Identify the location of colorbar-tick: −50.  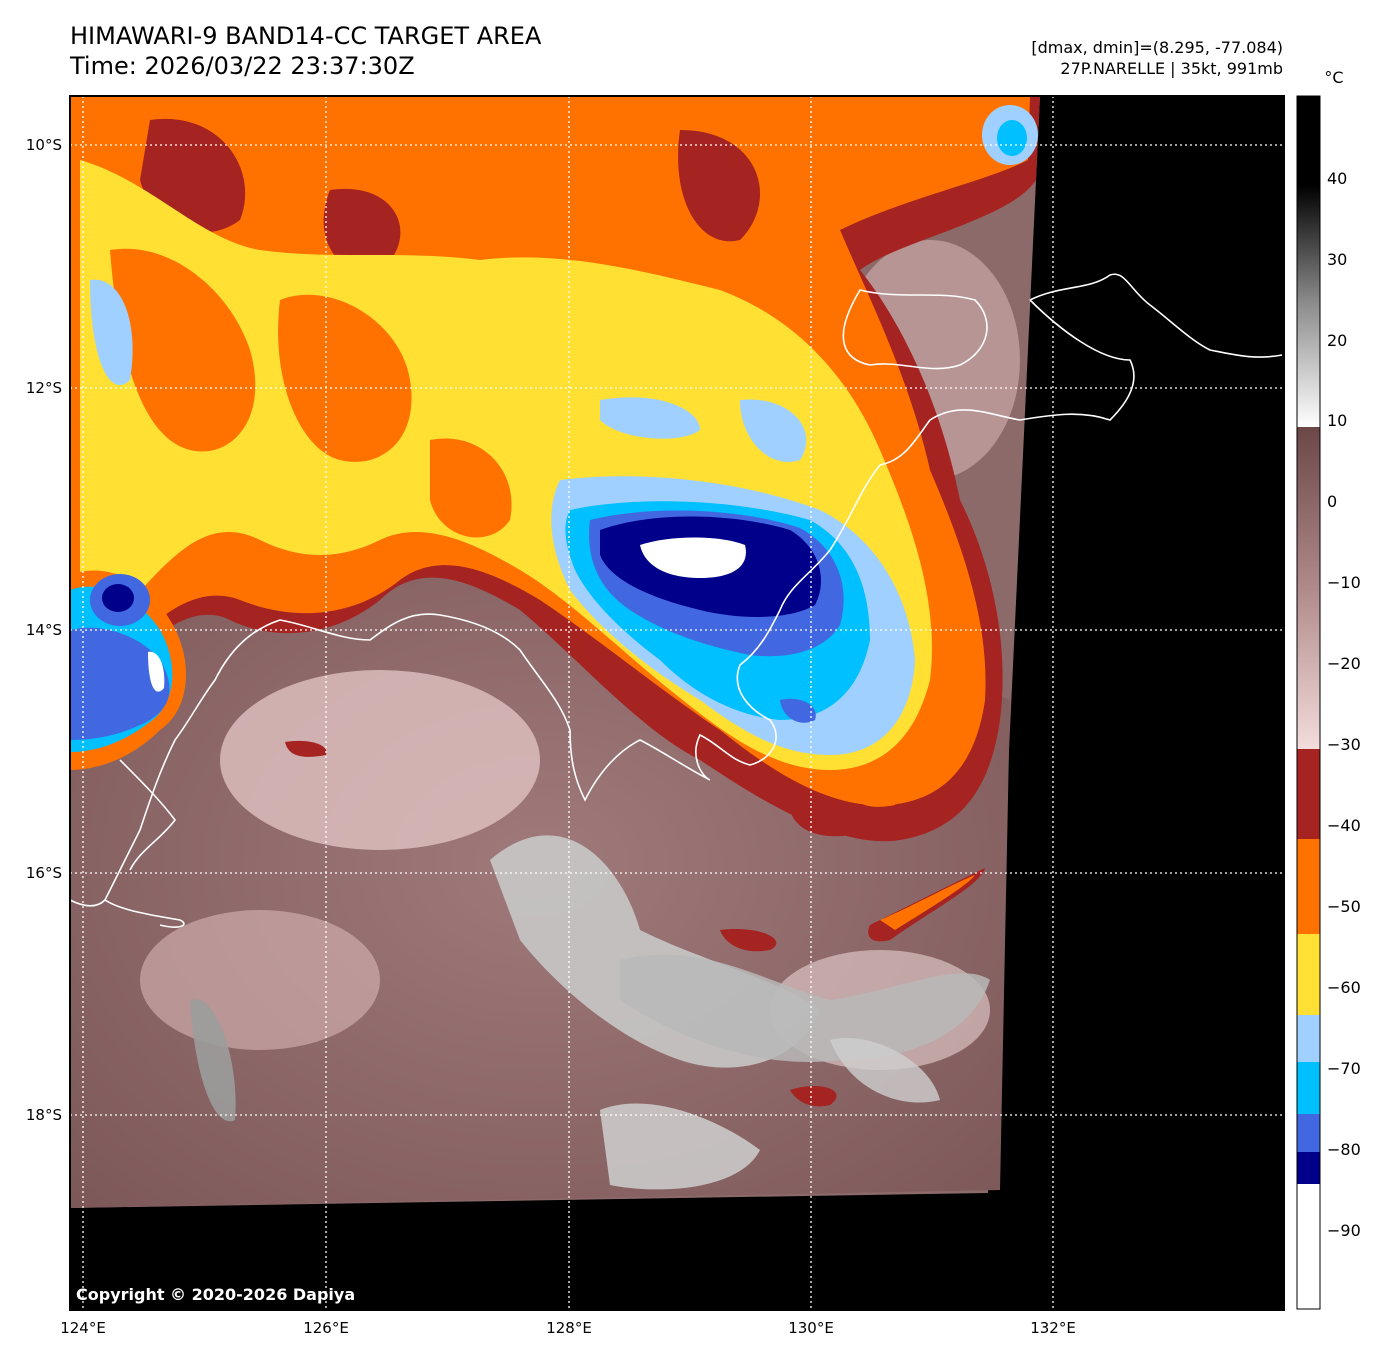
(1344, 906).